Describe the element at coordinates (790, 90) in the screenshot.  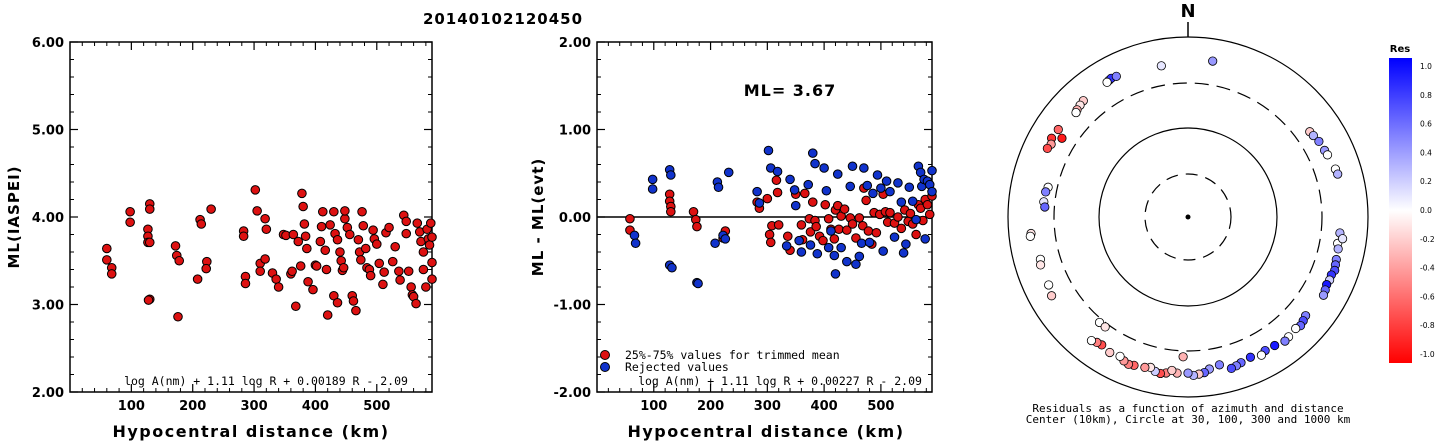
I see `ml-annotation: ML= 3.67` at that location.